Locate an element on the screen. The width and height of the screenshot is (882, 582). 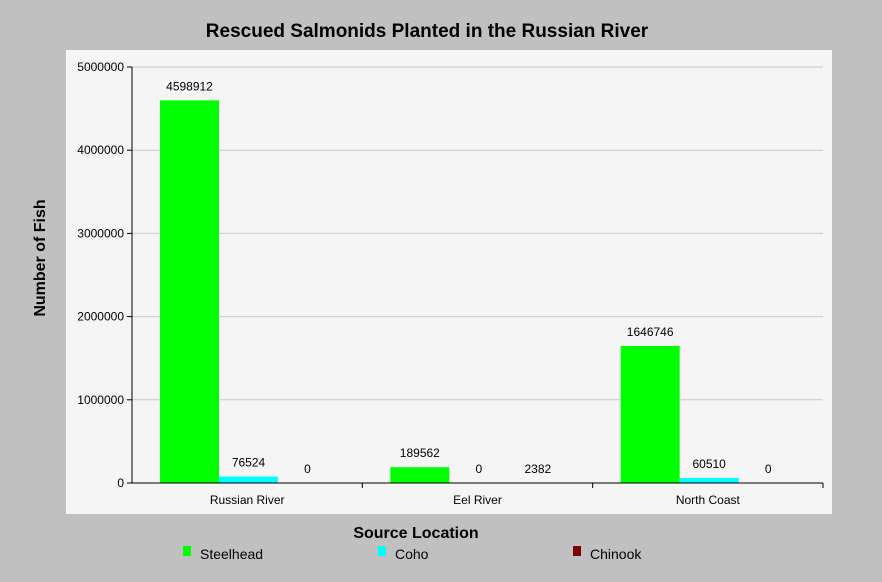
data-label-chinook-russian-river: 0 is located at coordinates (307, 469).